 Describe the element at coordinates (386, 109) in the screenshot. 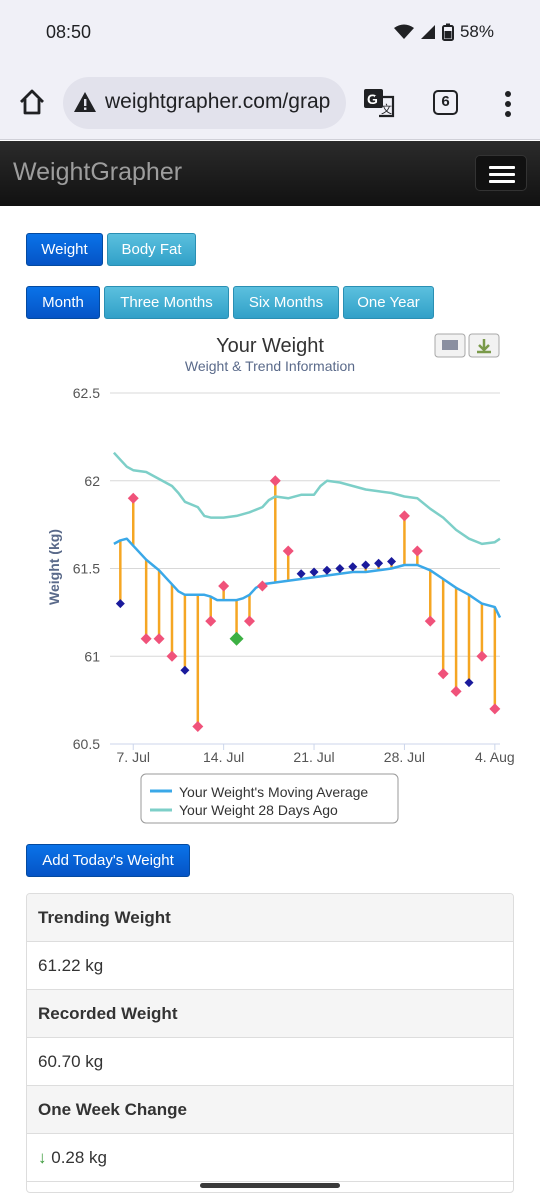

I see `svg-text: 文` at that location.